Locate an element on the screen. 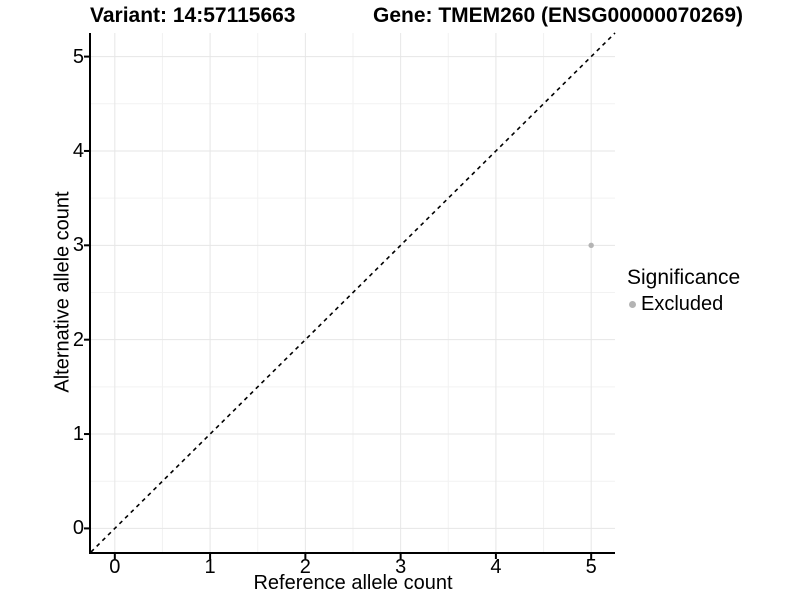  y-axis-title: Alternative allele count is located at coordinates (62, 292).